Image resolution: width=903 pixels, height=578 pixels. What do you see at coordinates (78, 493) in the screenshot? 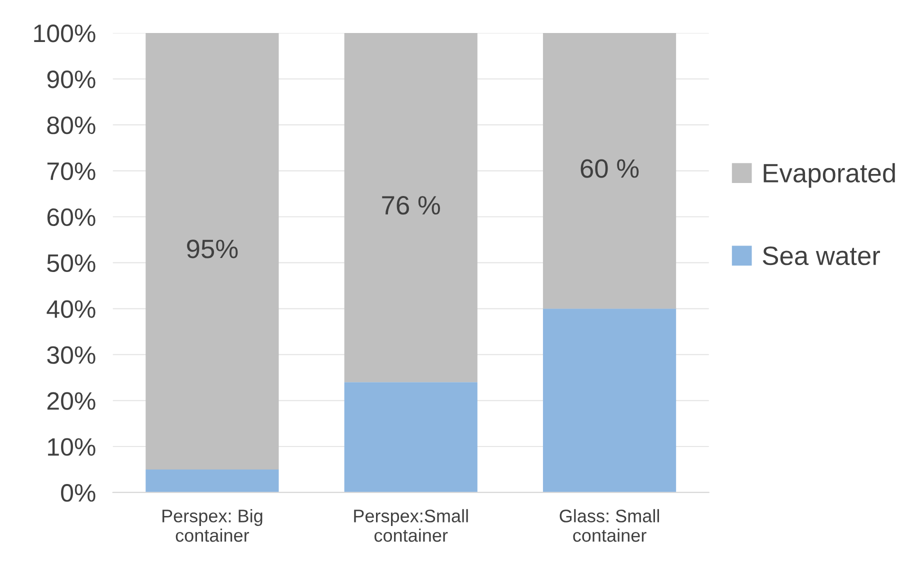
I see `y-tick-label: 0%` at bounding box center [78, 493].